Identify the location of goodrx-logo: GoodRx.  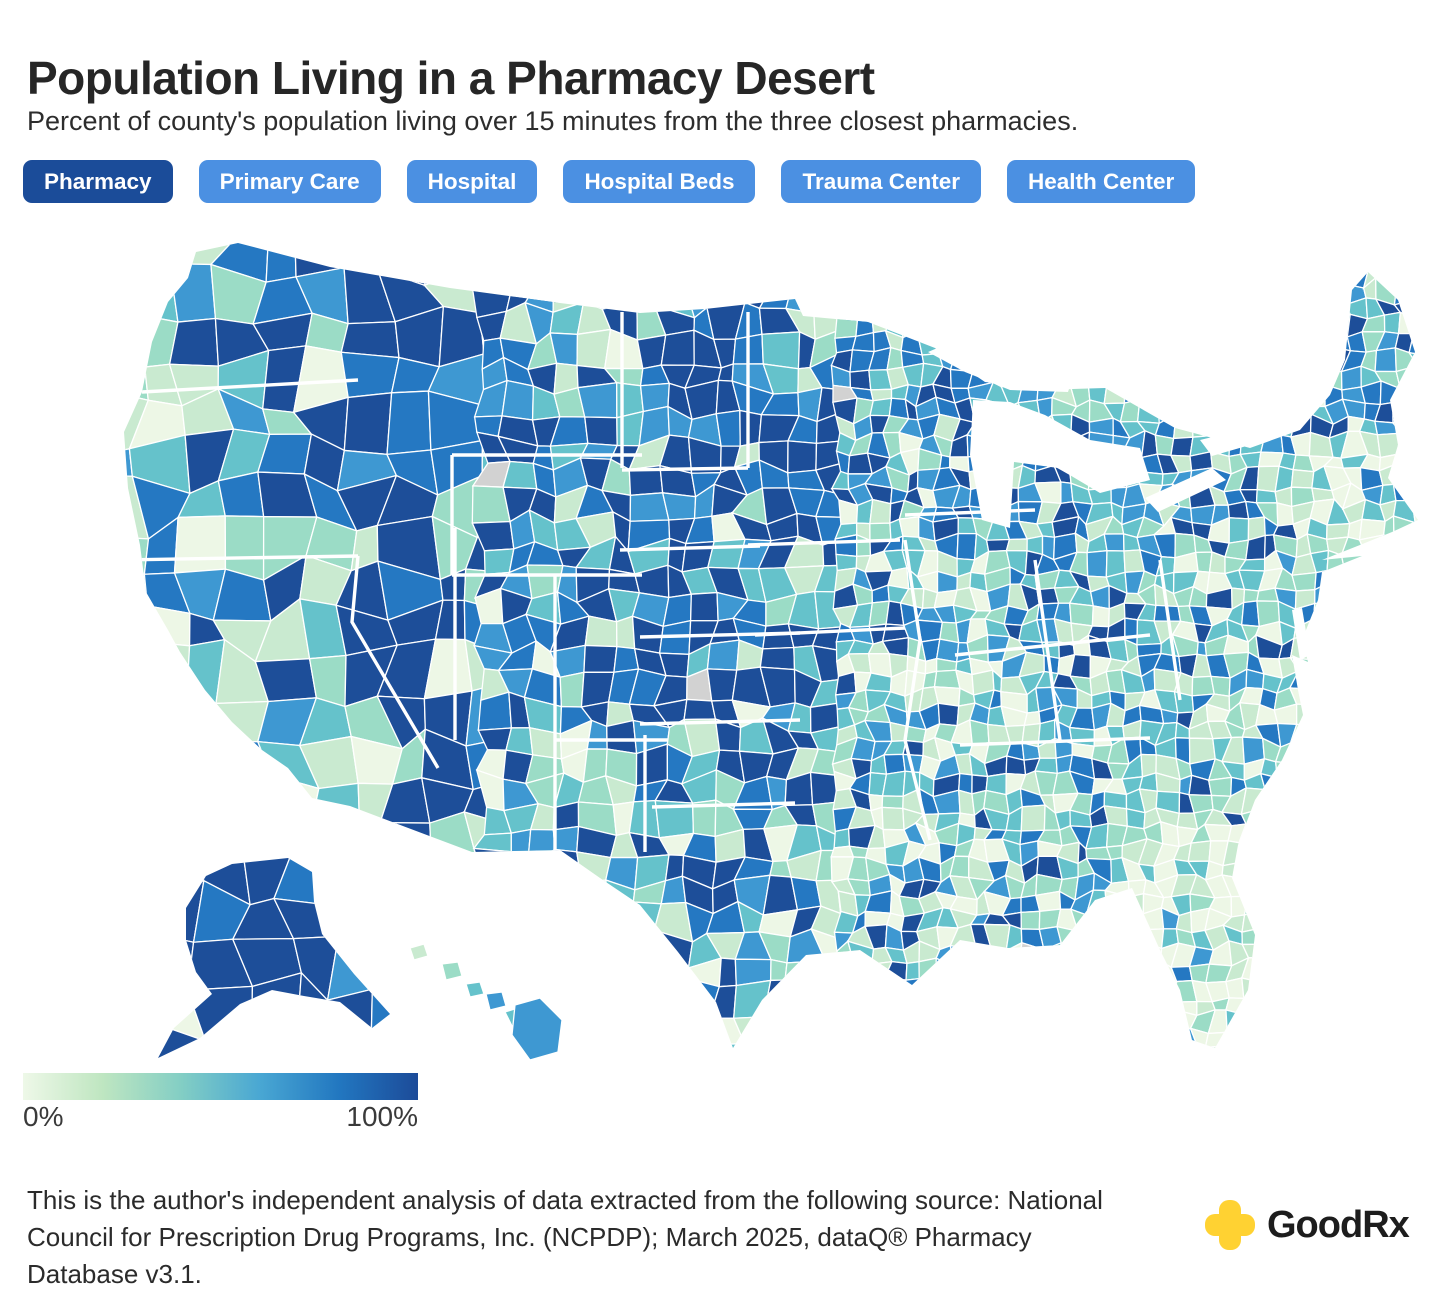
(1306, 1225).